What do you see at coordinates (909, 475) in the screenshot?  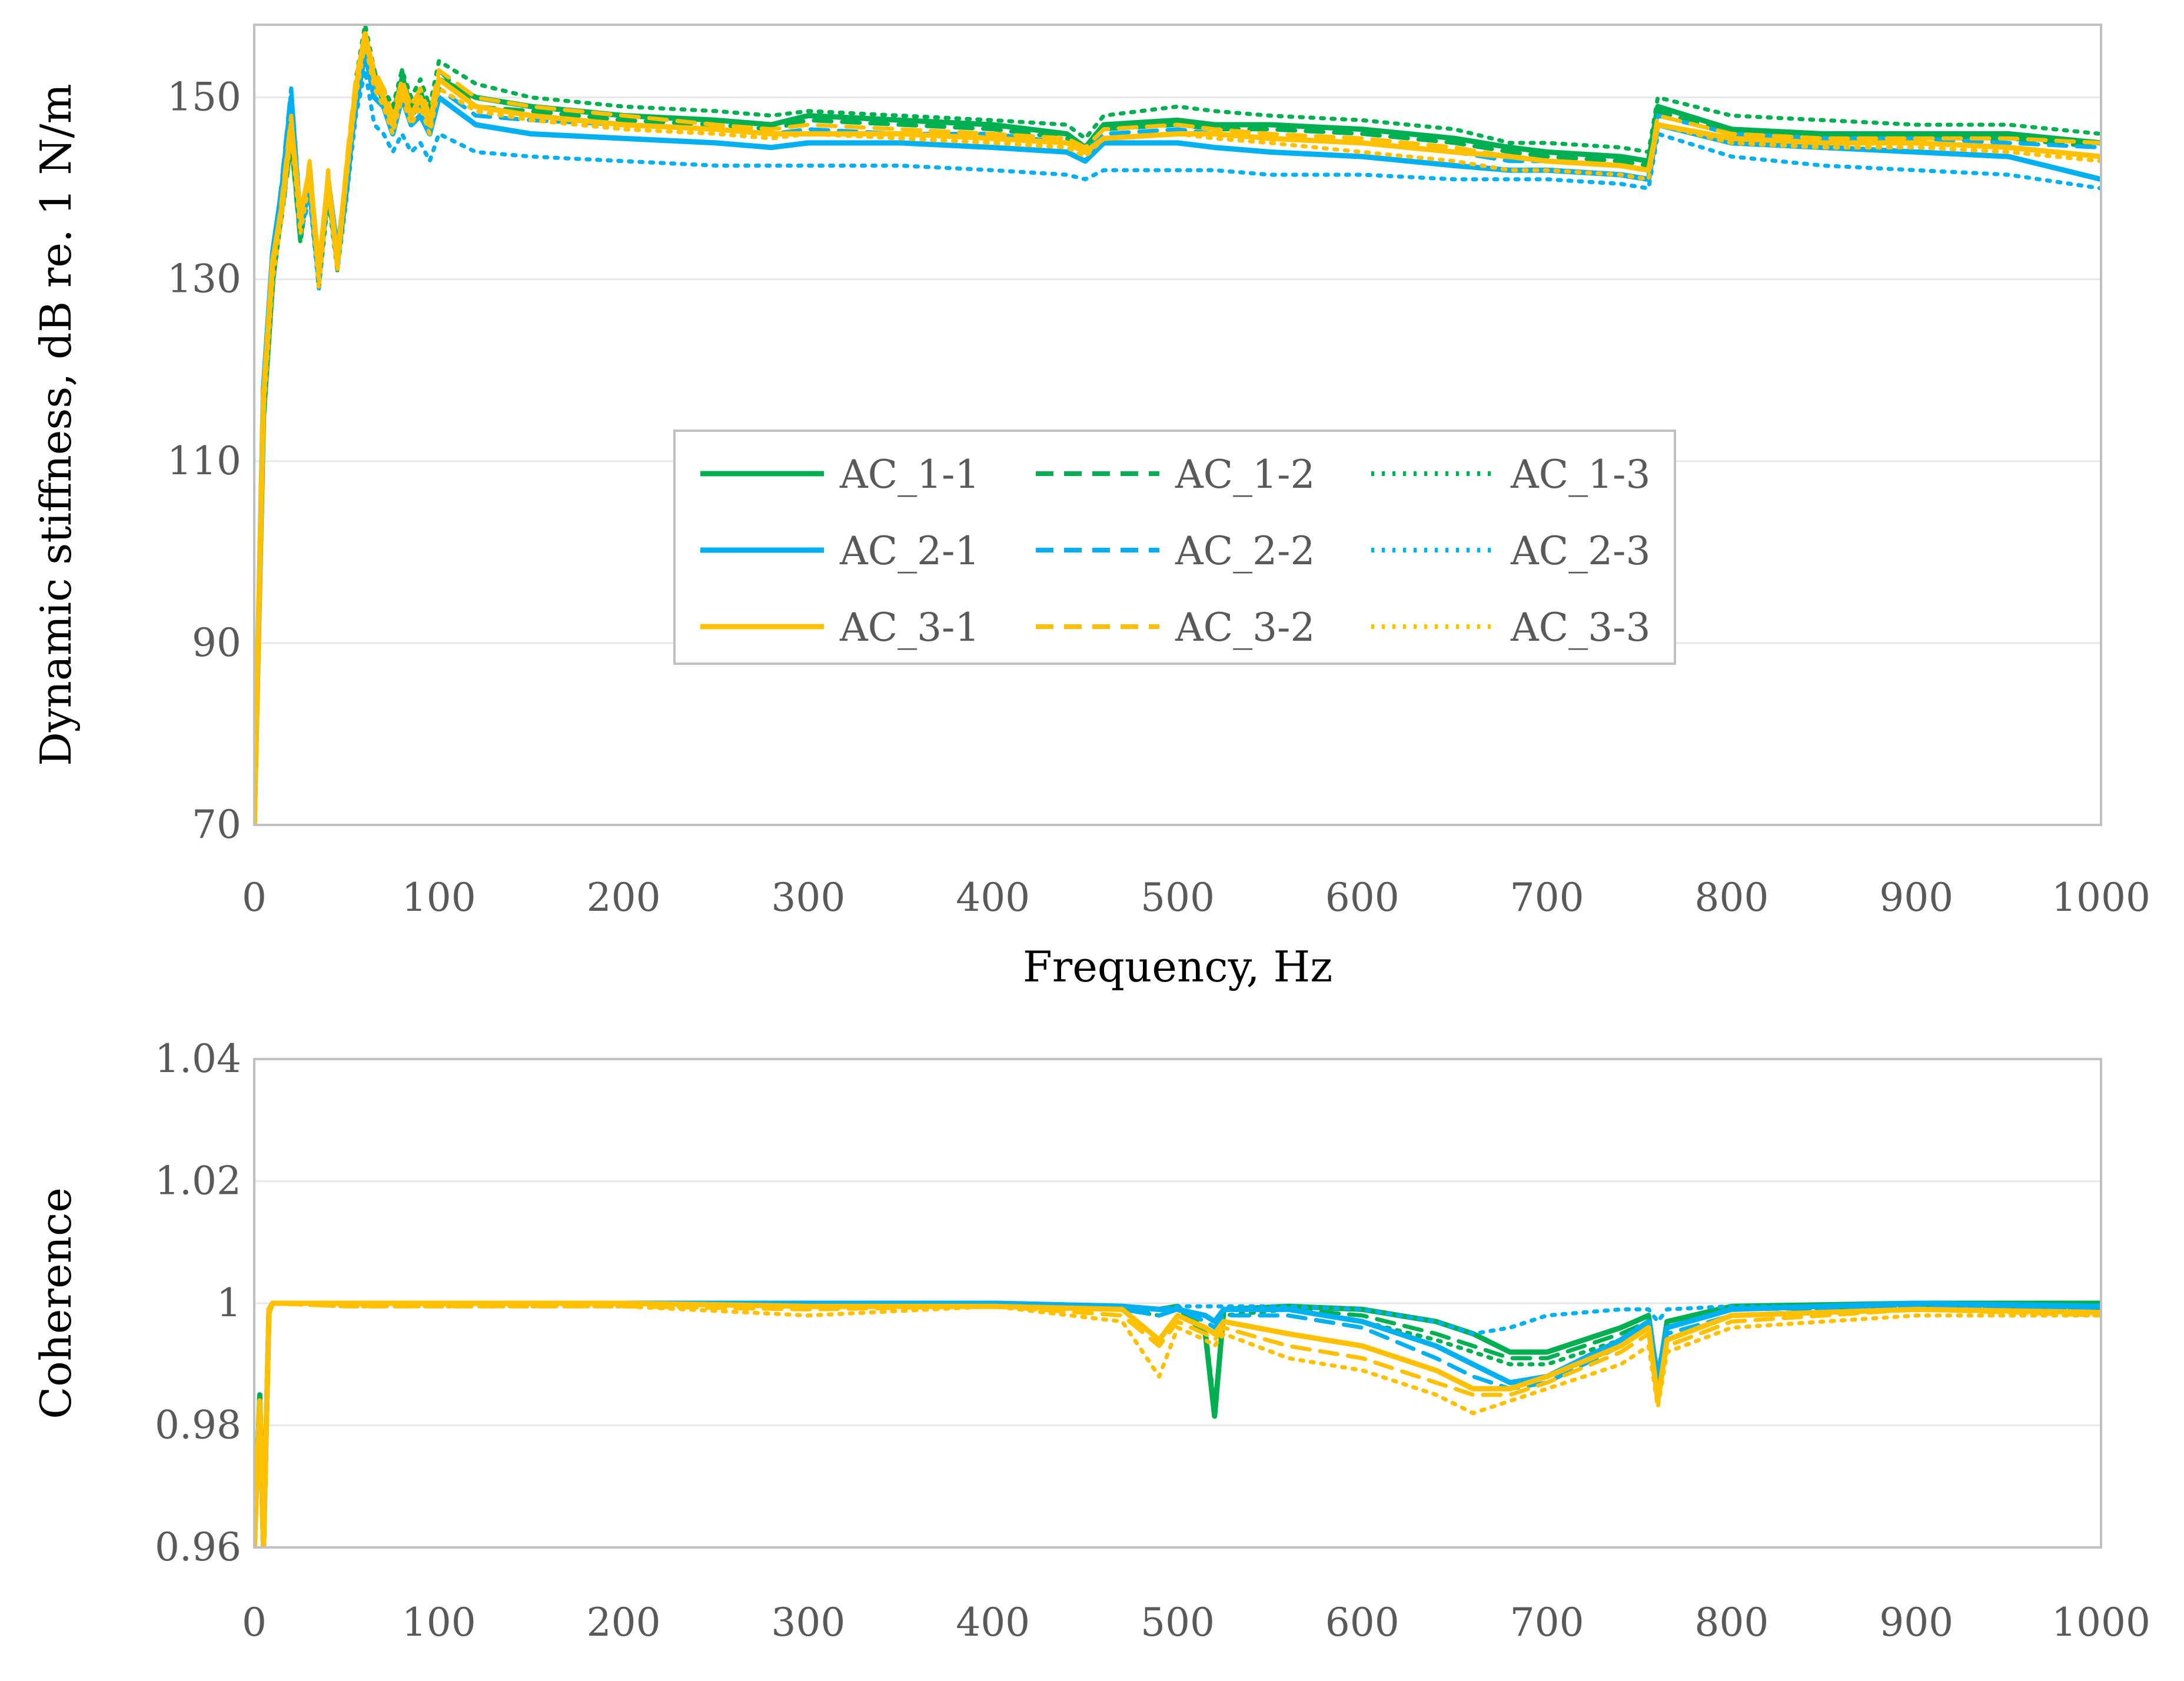 I see `legend-label-ac-1-1: AC_1-1` at bounding box center [909, 475].